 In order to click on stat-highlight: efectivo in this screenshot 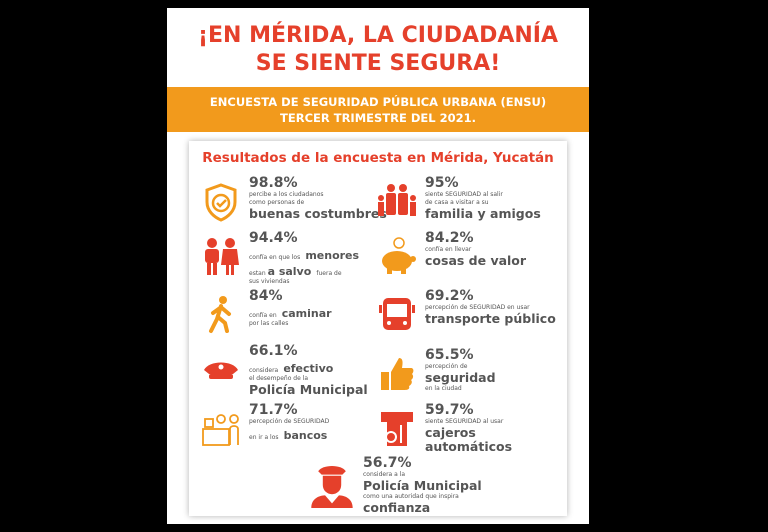, I will do `click(308, 368)`.